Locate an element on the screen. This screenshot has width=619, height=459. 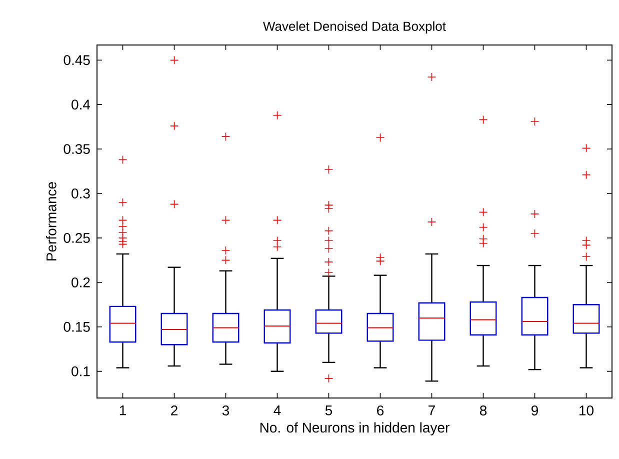
x-tick-label: 7 is located at coordinates (431, 411).